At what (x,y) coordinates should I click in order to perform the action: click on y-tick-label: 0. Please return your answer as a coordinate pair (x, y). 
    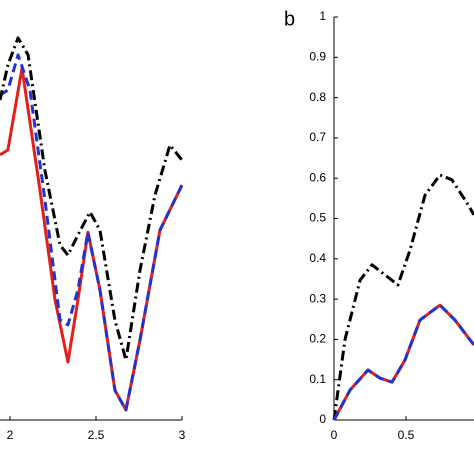
    Looking at the image, I should click on (322, 419).